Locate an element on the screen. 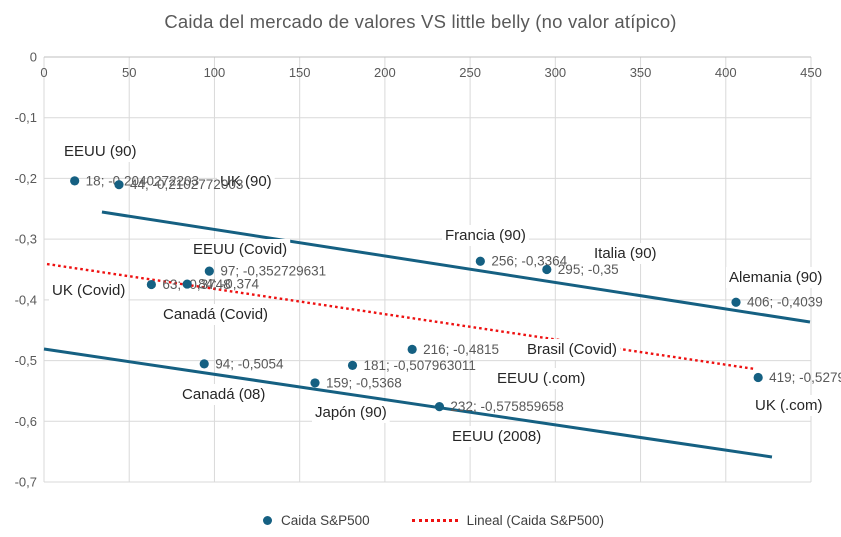  data-point-label: 97; -0,352729631 is located at coordinates (273, 271).